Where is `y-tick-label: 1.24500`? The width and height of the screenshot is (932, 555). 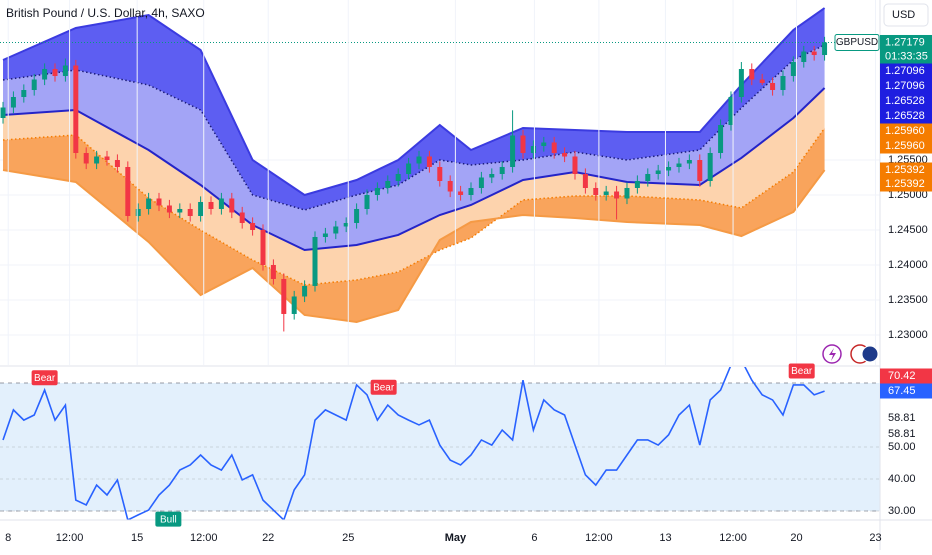 y-tick-label: 1.24500 is located at coordinates (908, 230).